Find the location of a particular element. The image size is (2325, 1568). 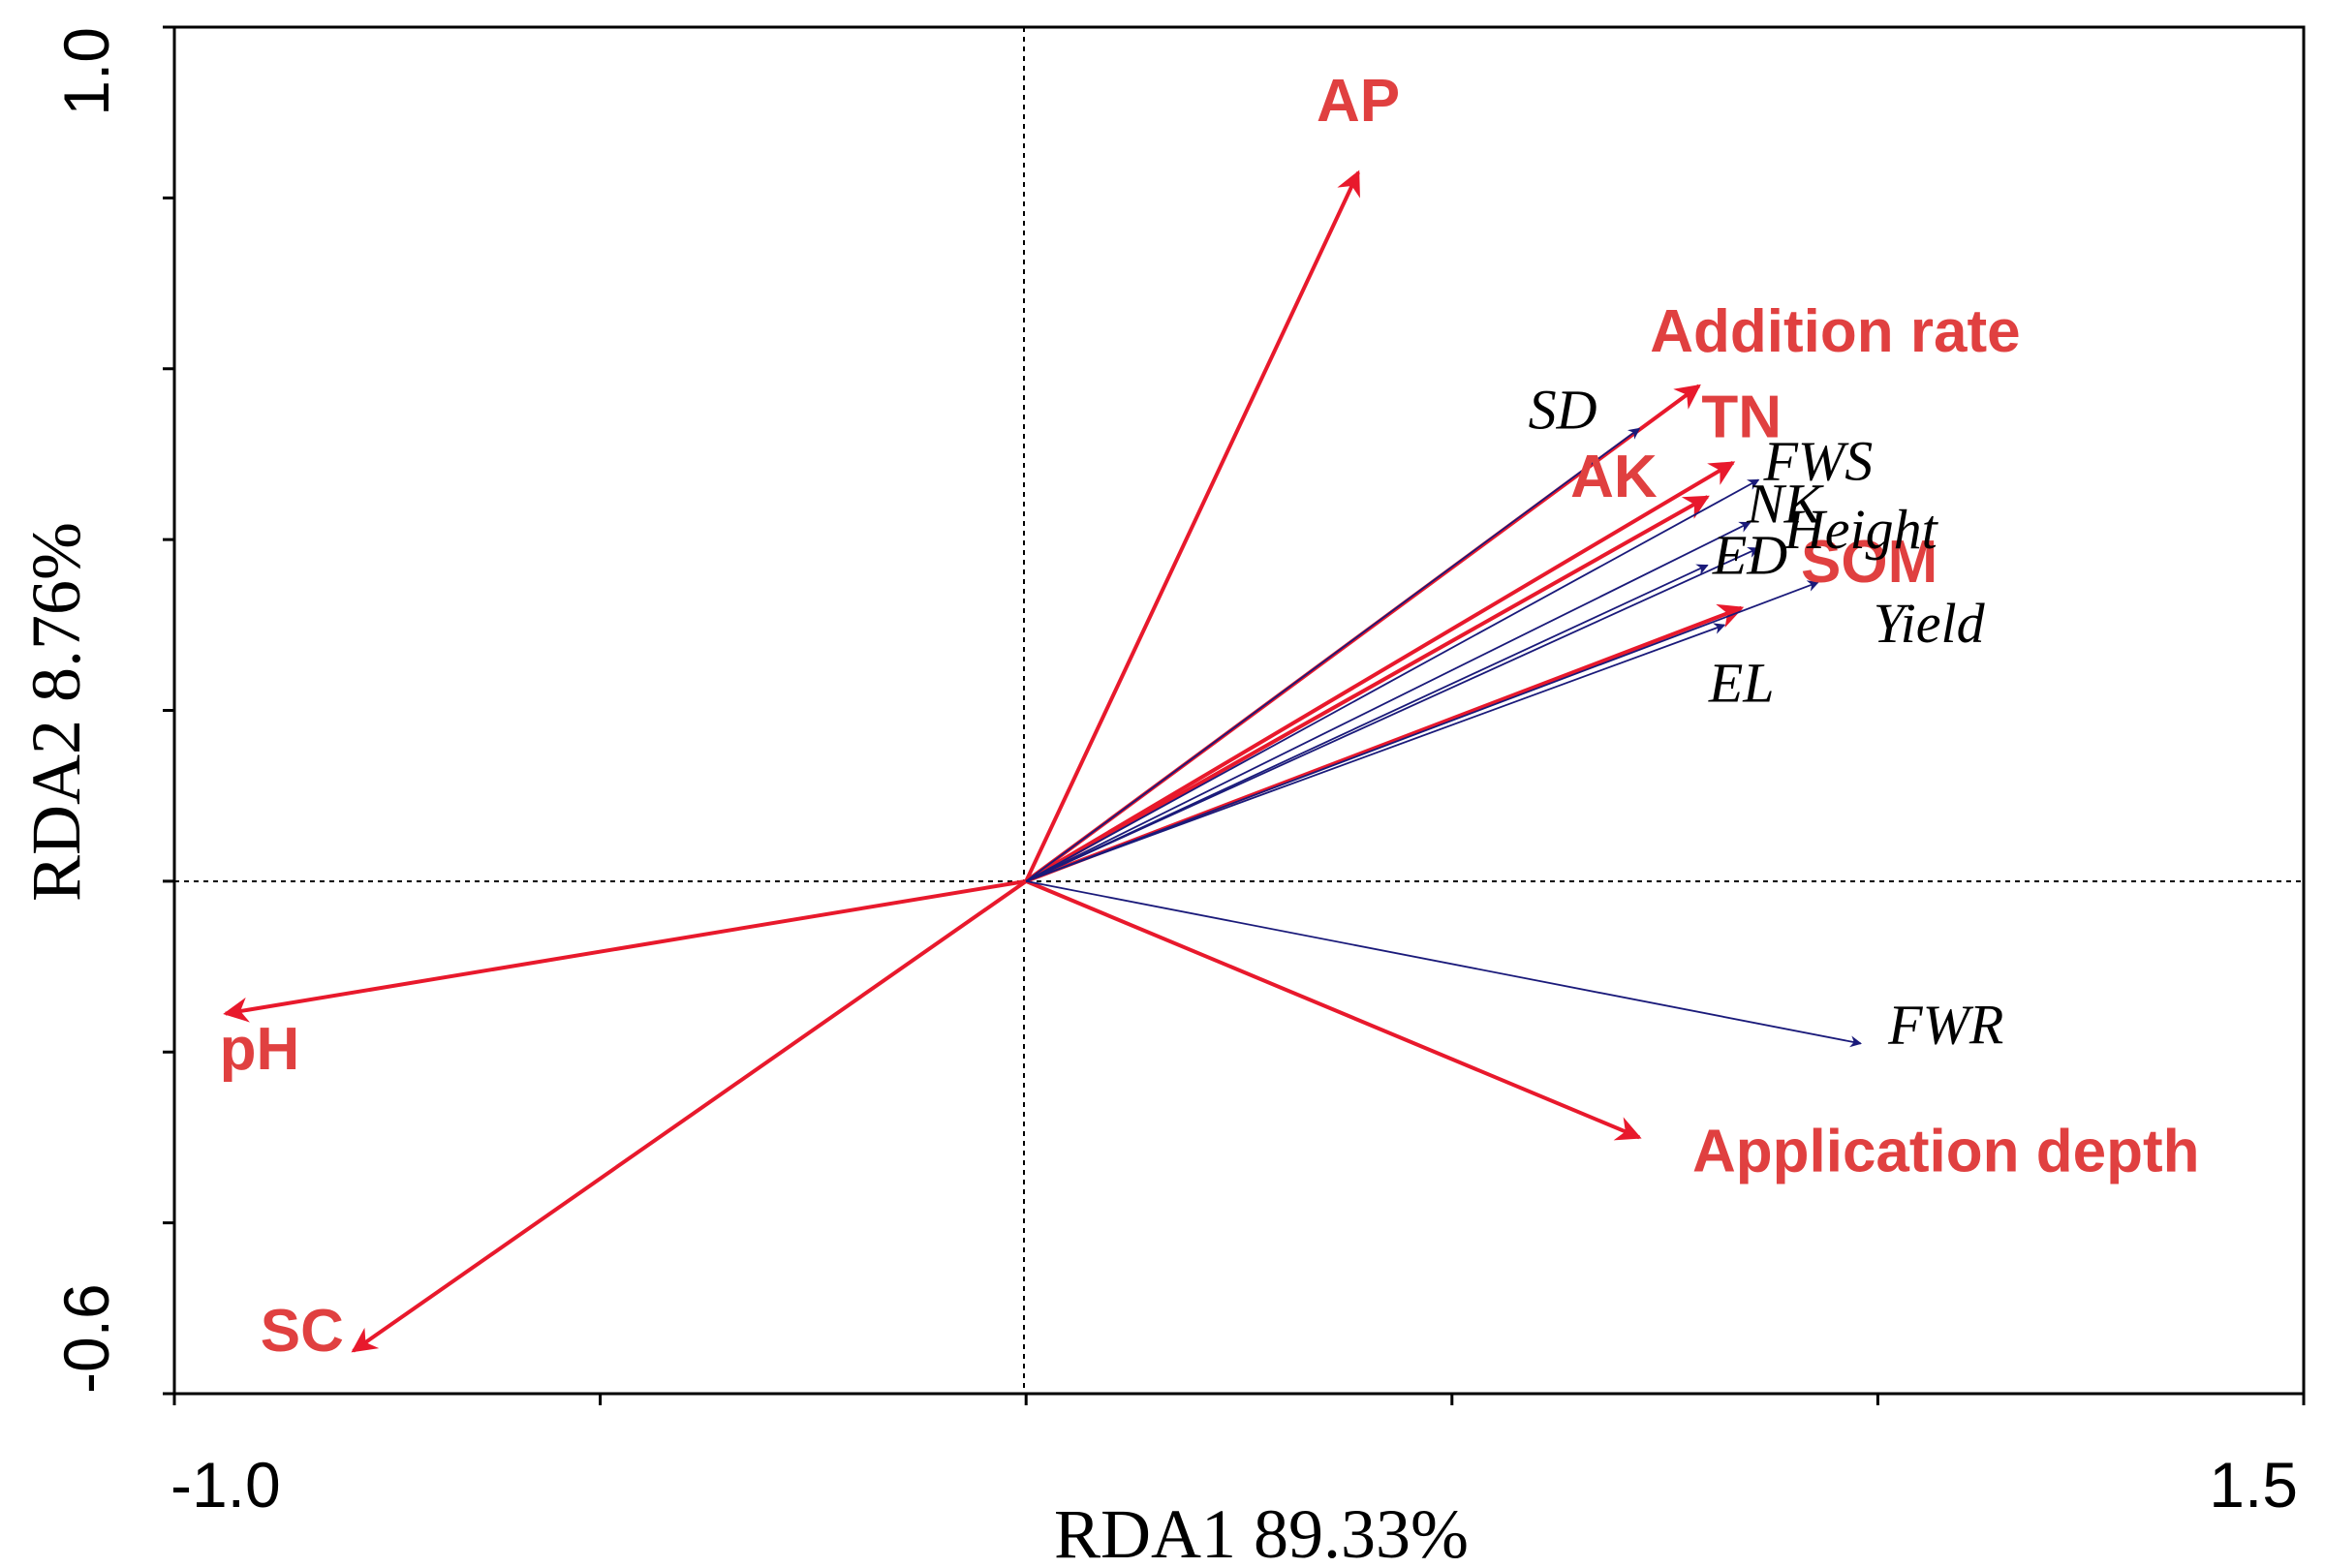

y-tick-label-top: 1.0 is located at coordinates (86, 71).